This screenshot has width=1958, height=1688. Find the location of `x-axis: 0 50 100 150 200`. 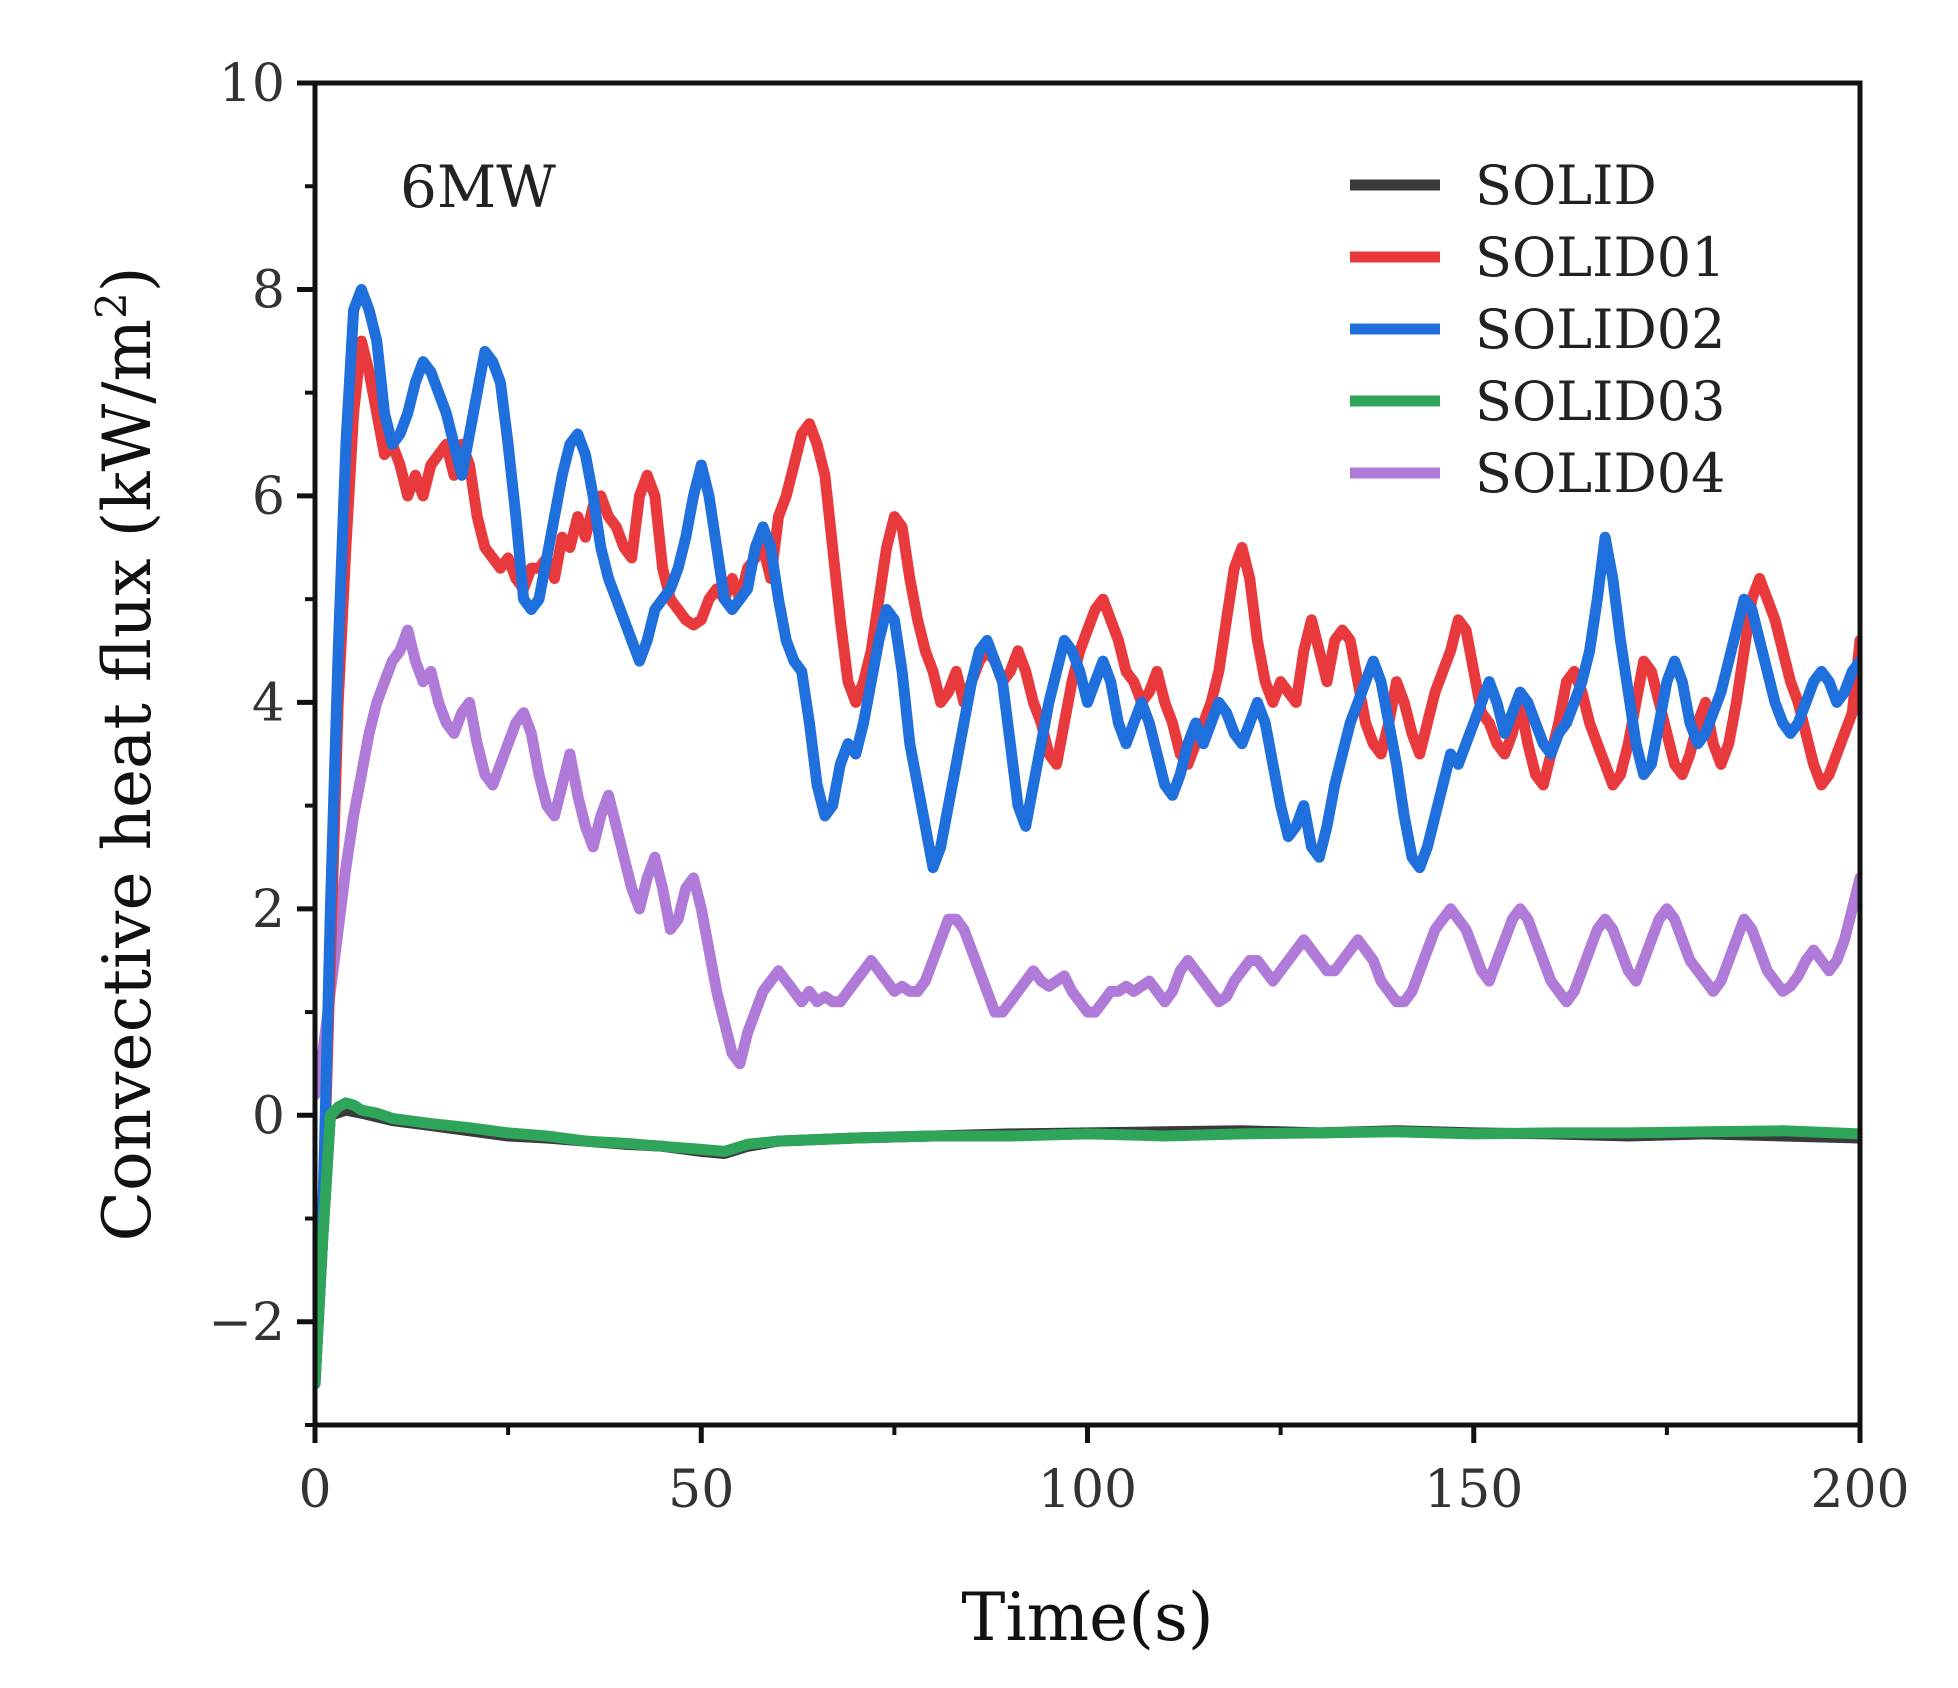

x-axis: 0 50 100 150 200 is located at coordinates (1104, 1472).